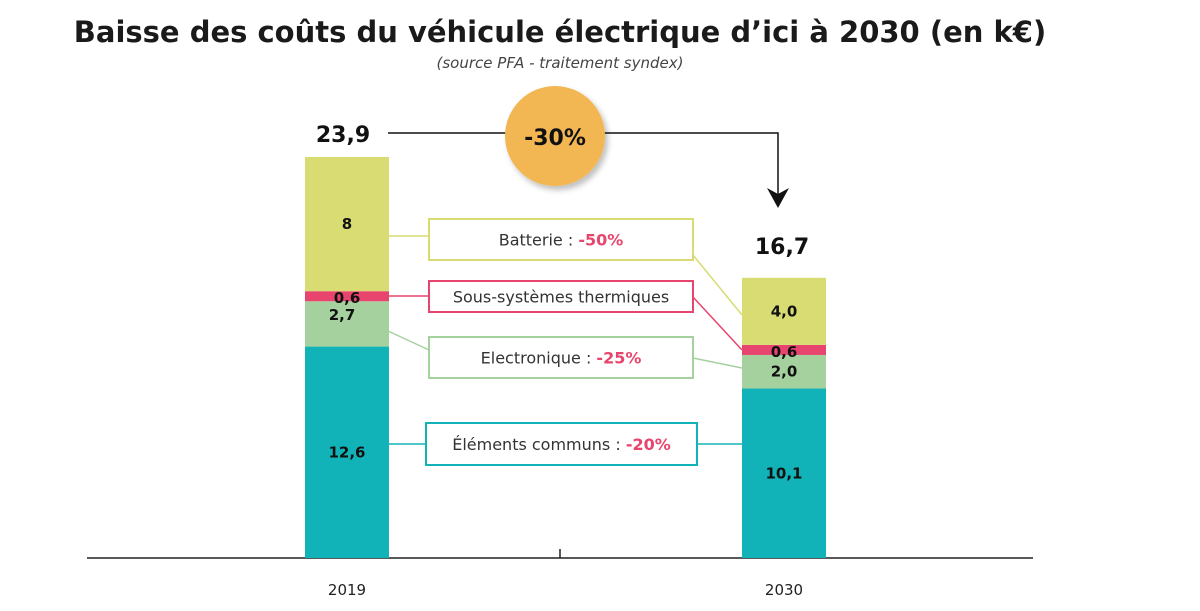  Describe the element at coordinates (539, 444) in the screenshot. I see `series-name: Éléments communs :` at that location.